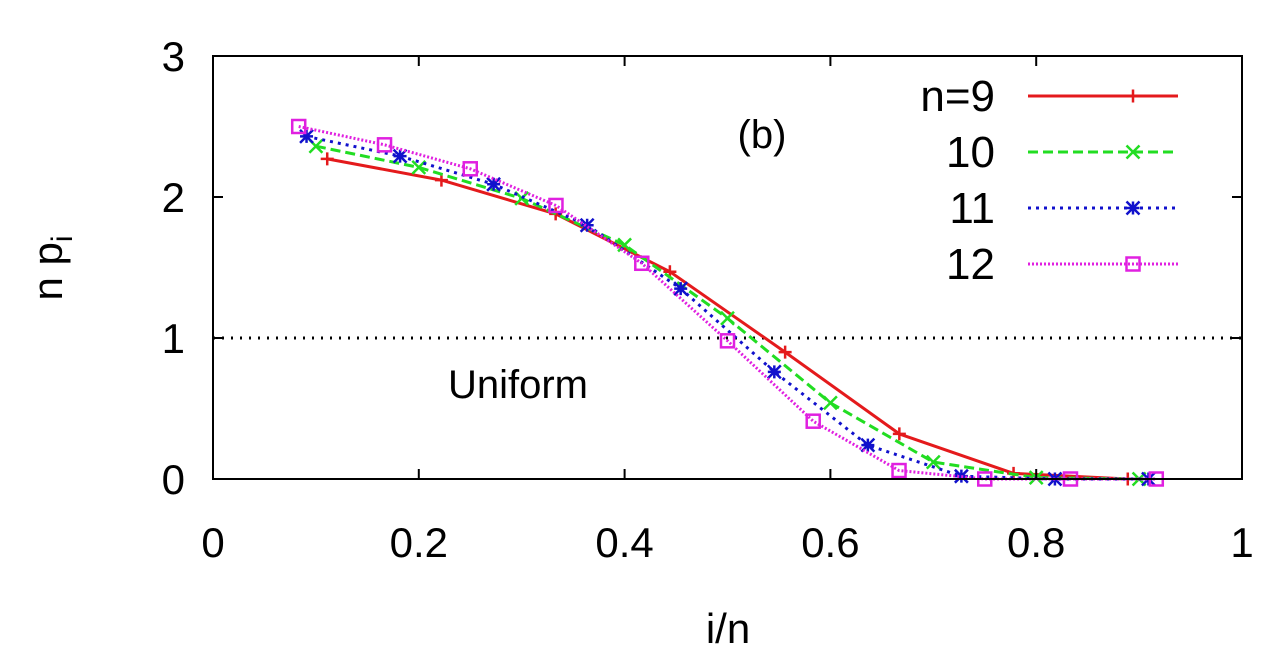 The height and width of the screenshot is (657, 1281). I want to click on y-tick-label: 1, so click(173, 338).